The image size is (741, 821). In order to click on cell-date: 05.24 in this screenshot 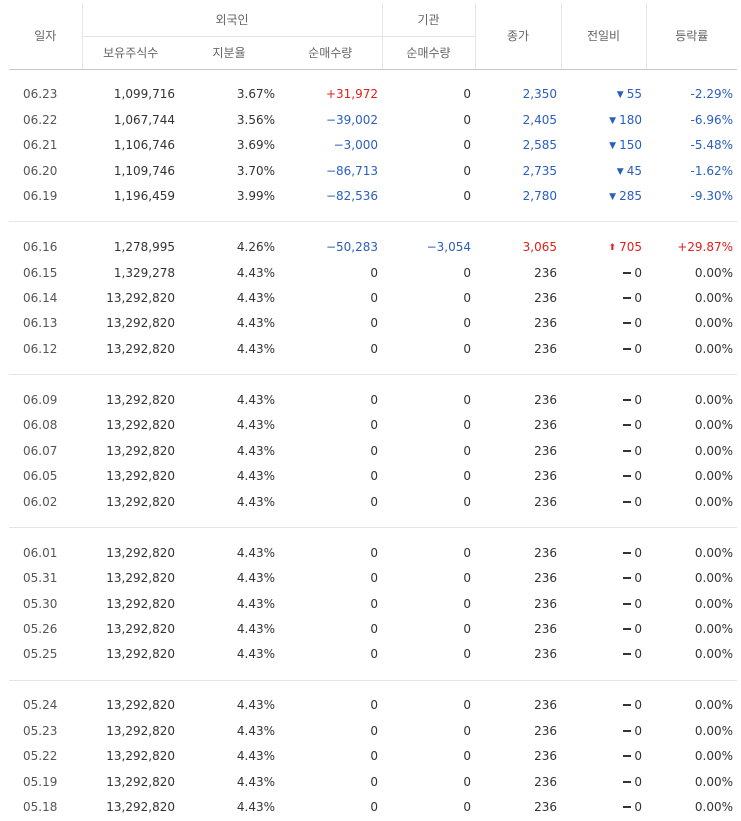, I will do `click(40, 705)`.